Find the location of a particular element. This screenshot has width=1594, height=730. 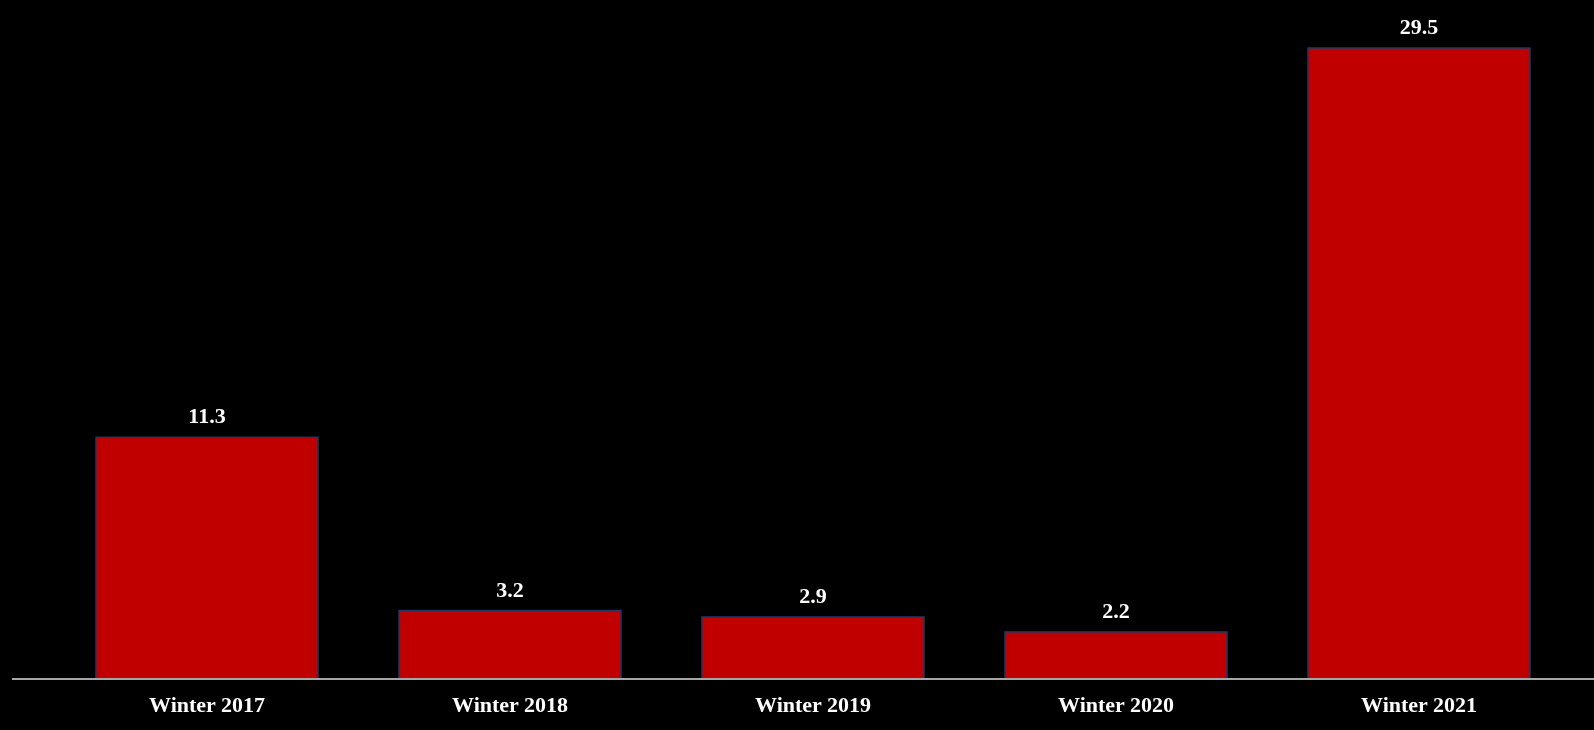

data-label: 3.2 is located at coordinates (510, 589).